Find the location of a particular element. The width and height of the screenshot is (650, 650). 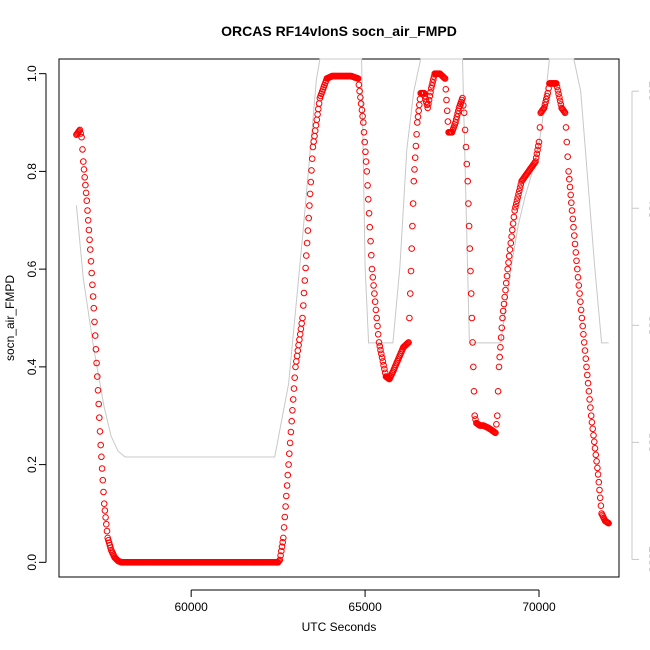

y-tick-label: 0.2 is located at coordinates (32, 464).